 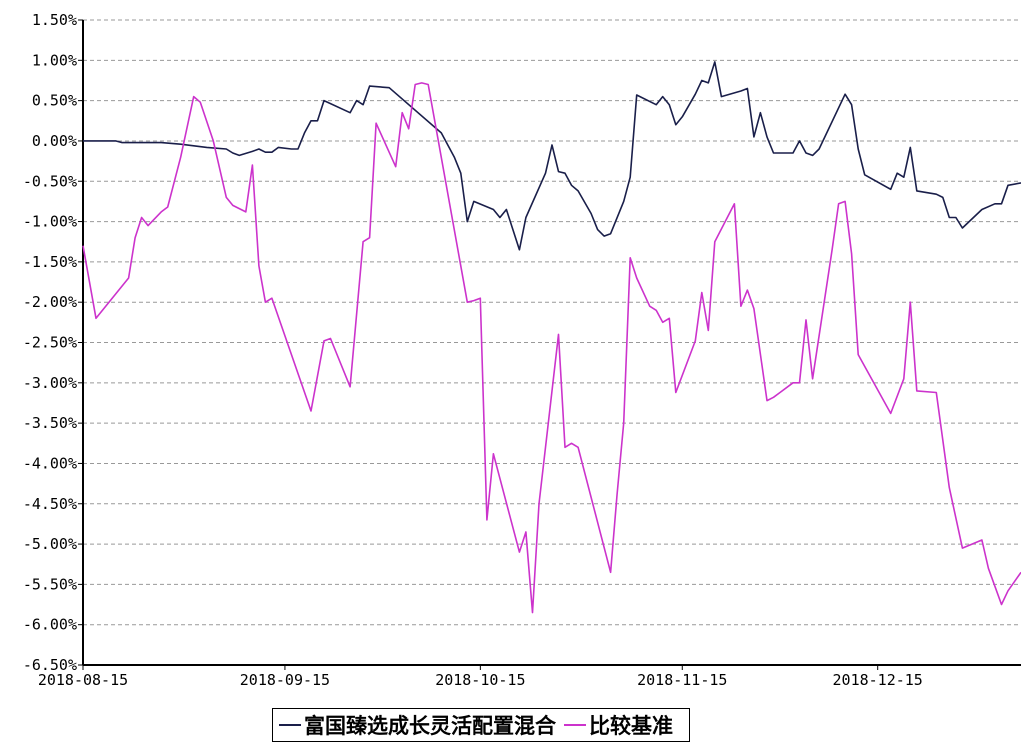 What do you see at coordinates (285, 680) in the screenshot?
I see `x-tick-label: 2018-09-15` at bounding box center [285, 680].